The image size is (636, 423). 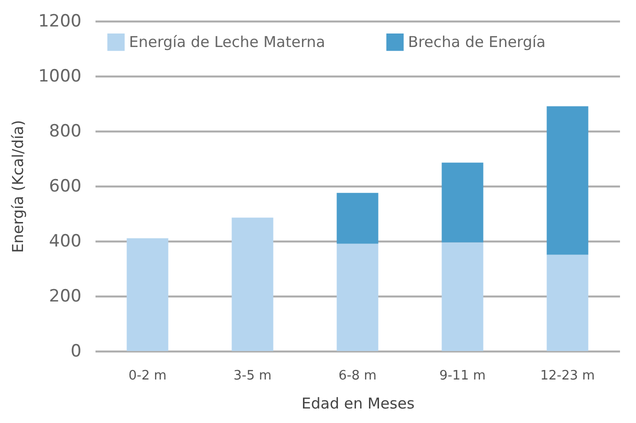 I want to click on x-tick-label: 0-2 m, so click(x=147, y=376).